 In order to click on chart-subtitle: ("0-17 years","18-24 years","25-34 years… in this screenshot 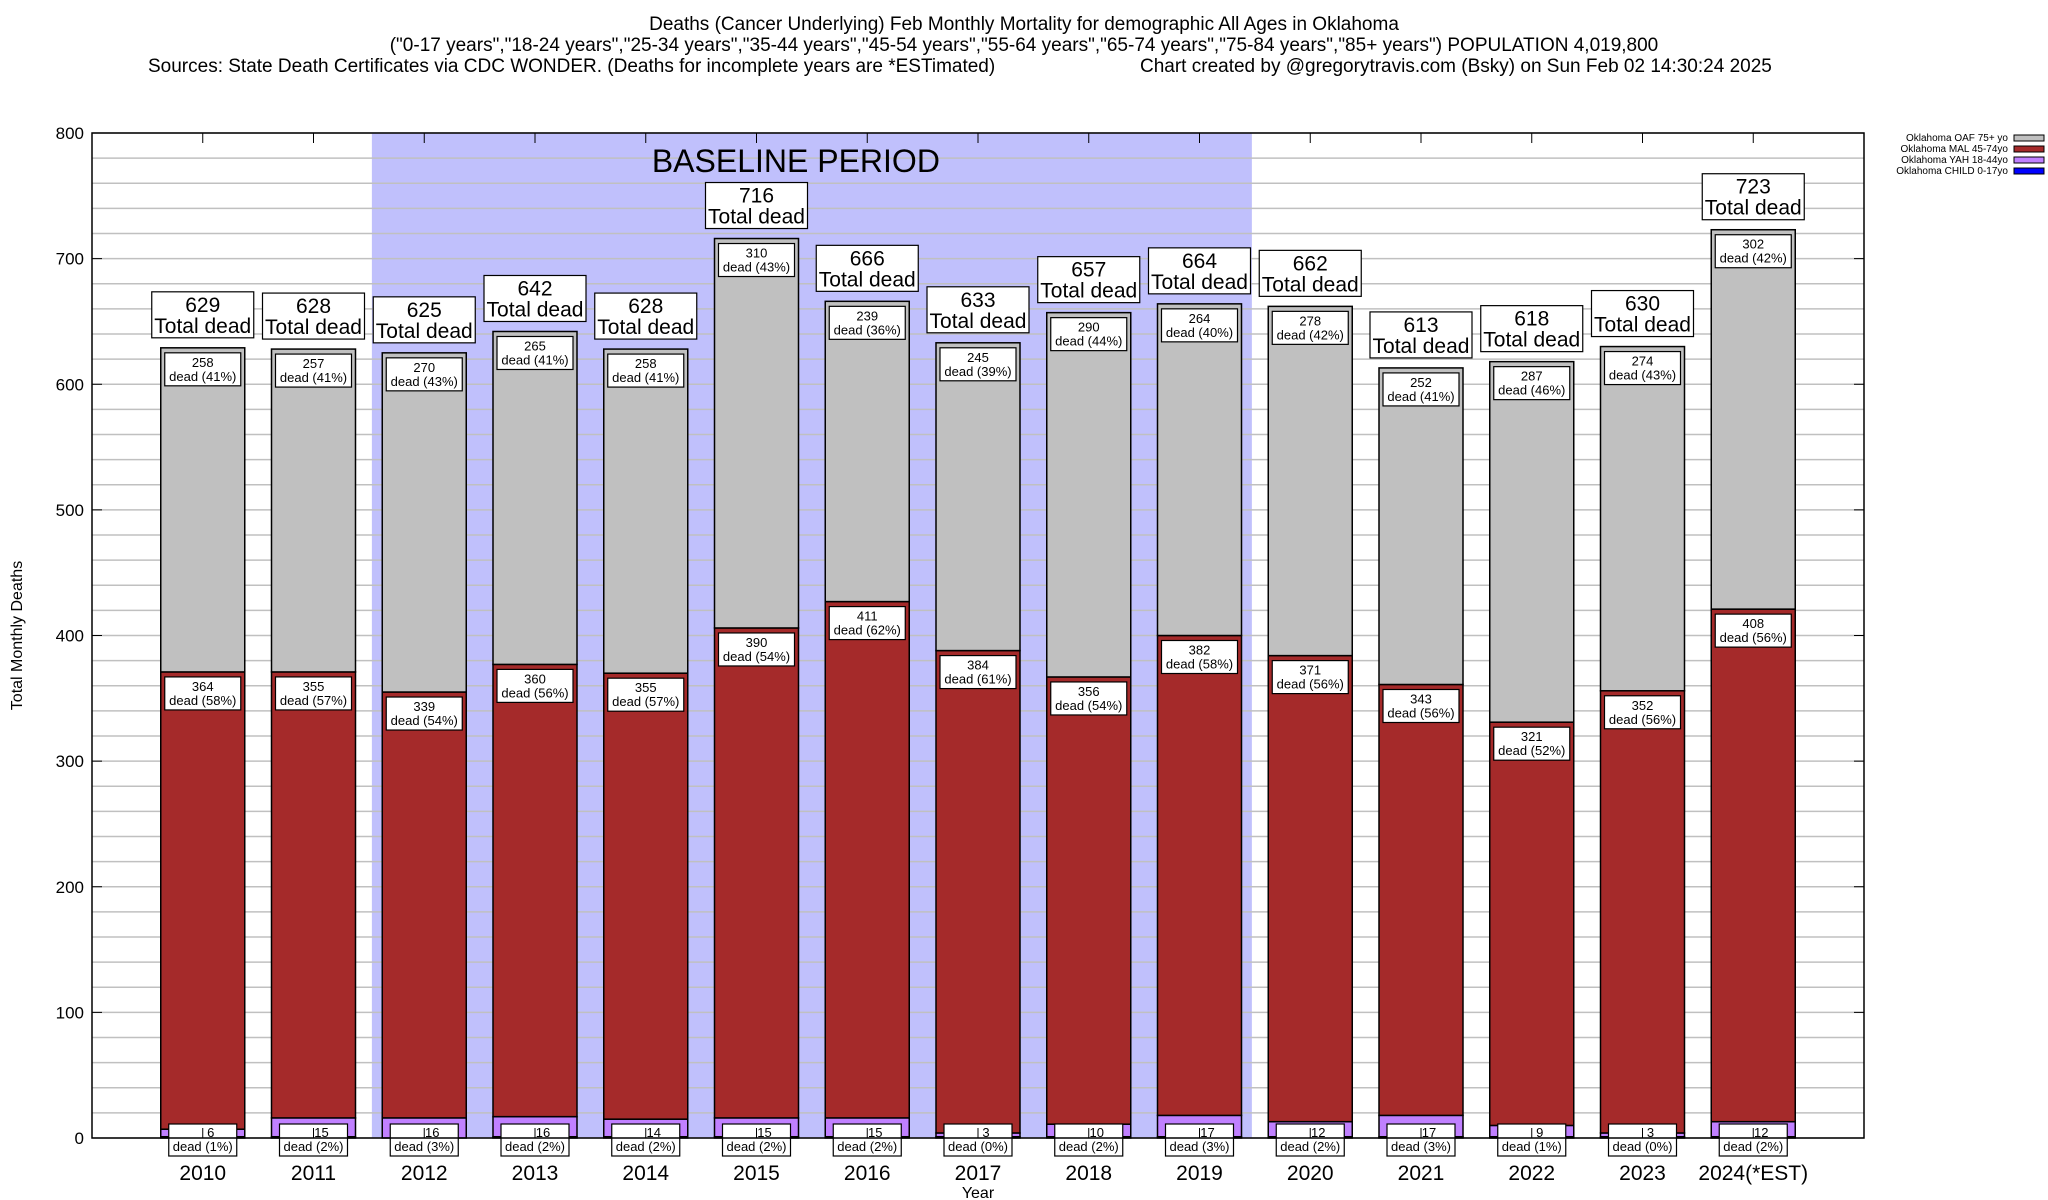, I will do `click(1024, 45)`.